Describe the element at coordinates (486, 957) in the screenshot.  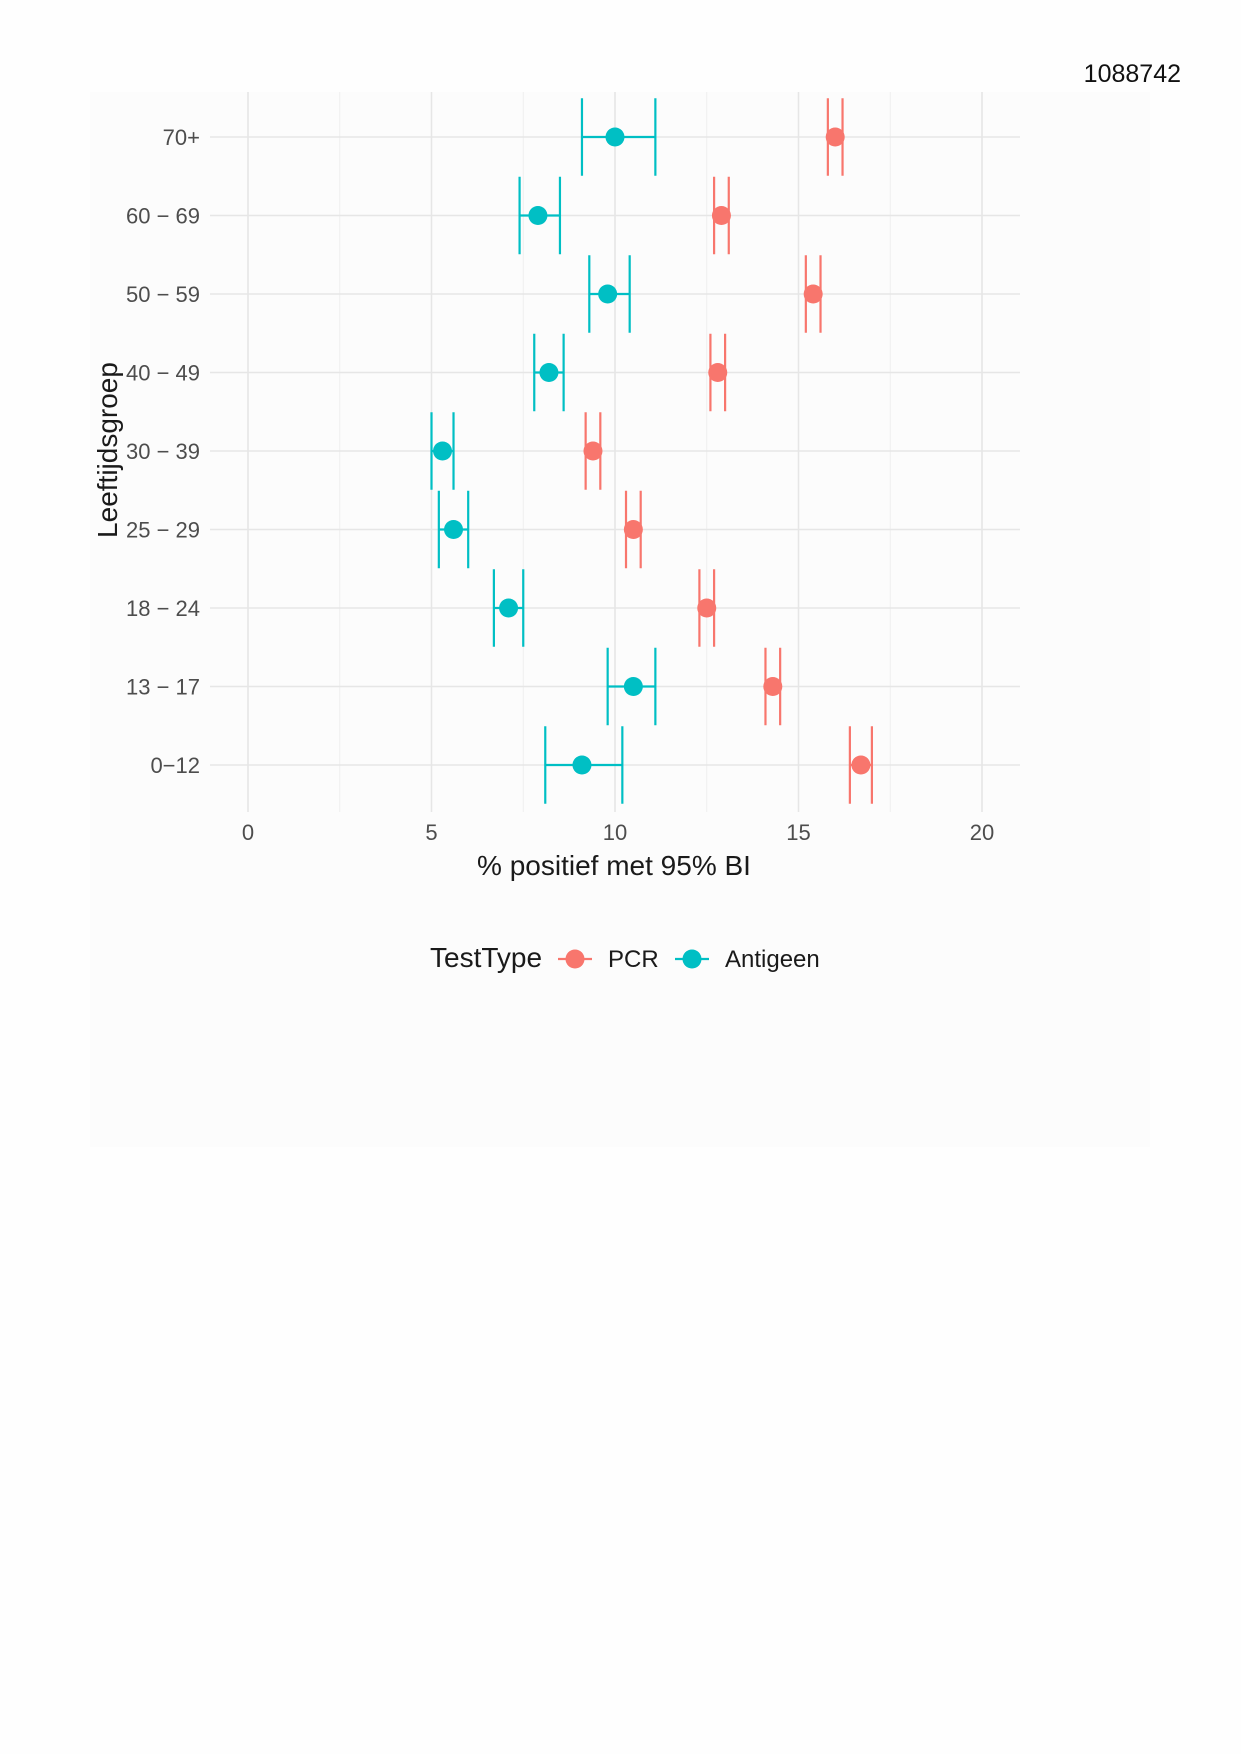
I see `legend-title: TestType` at that location.